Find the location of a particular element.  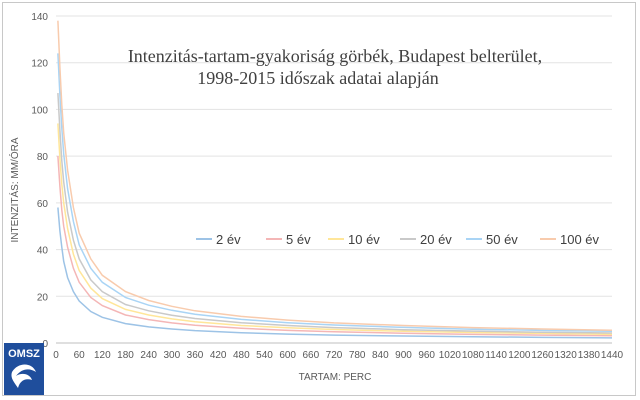

x-axis-title: TARTAM: PERC is located at coordinates (335, 377).